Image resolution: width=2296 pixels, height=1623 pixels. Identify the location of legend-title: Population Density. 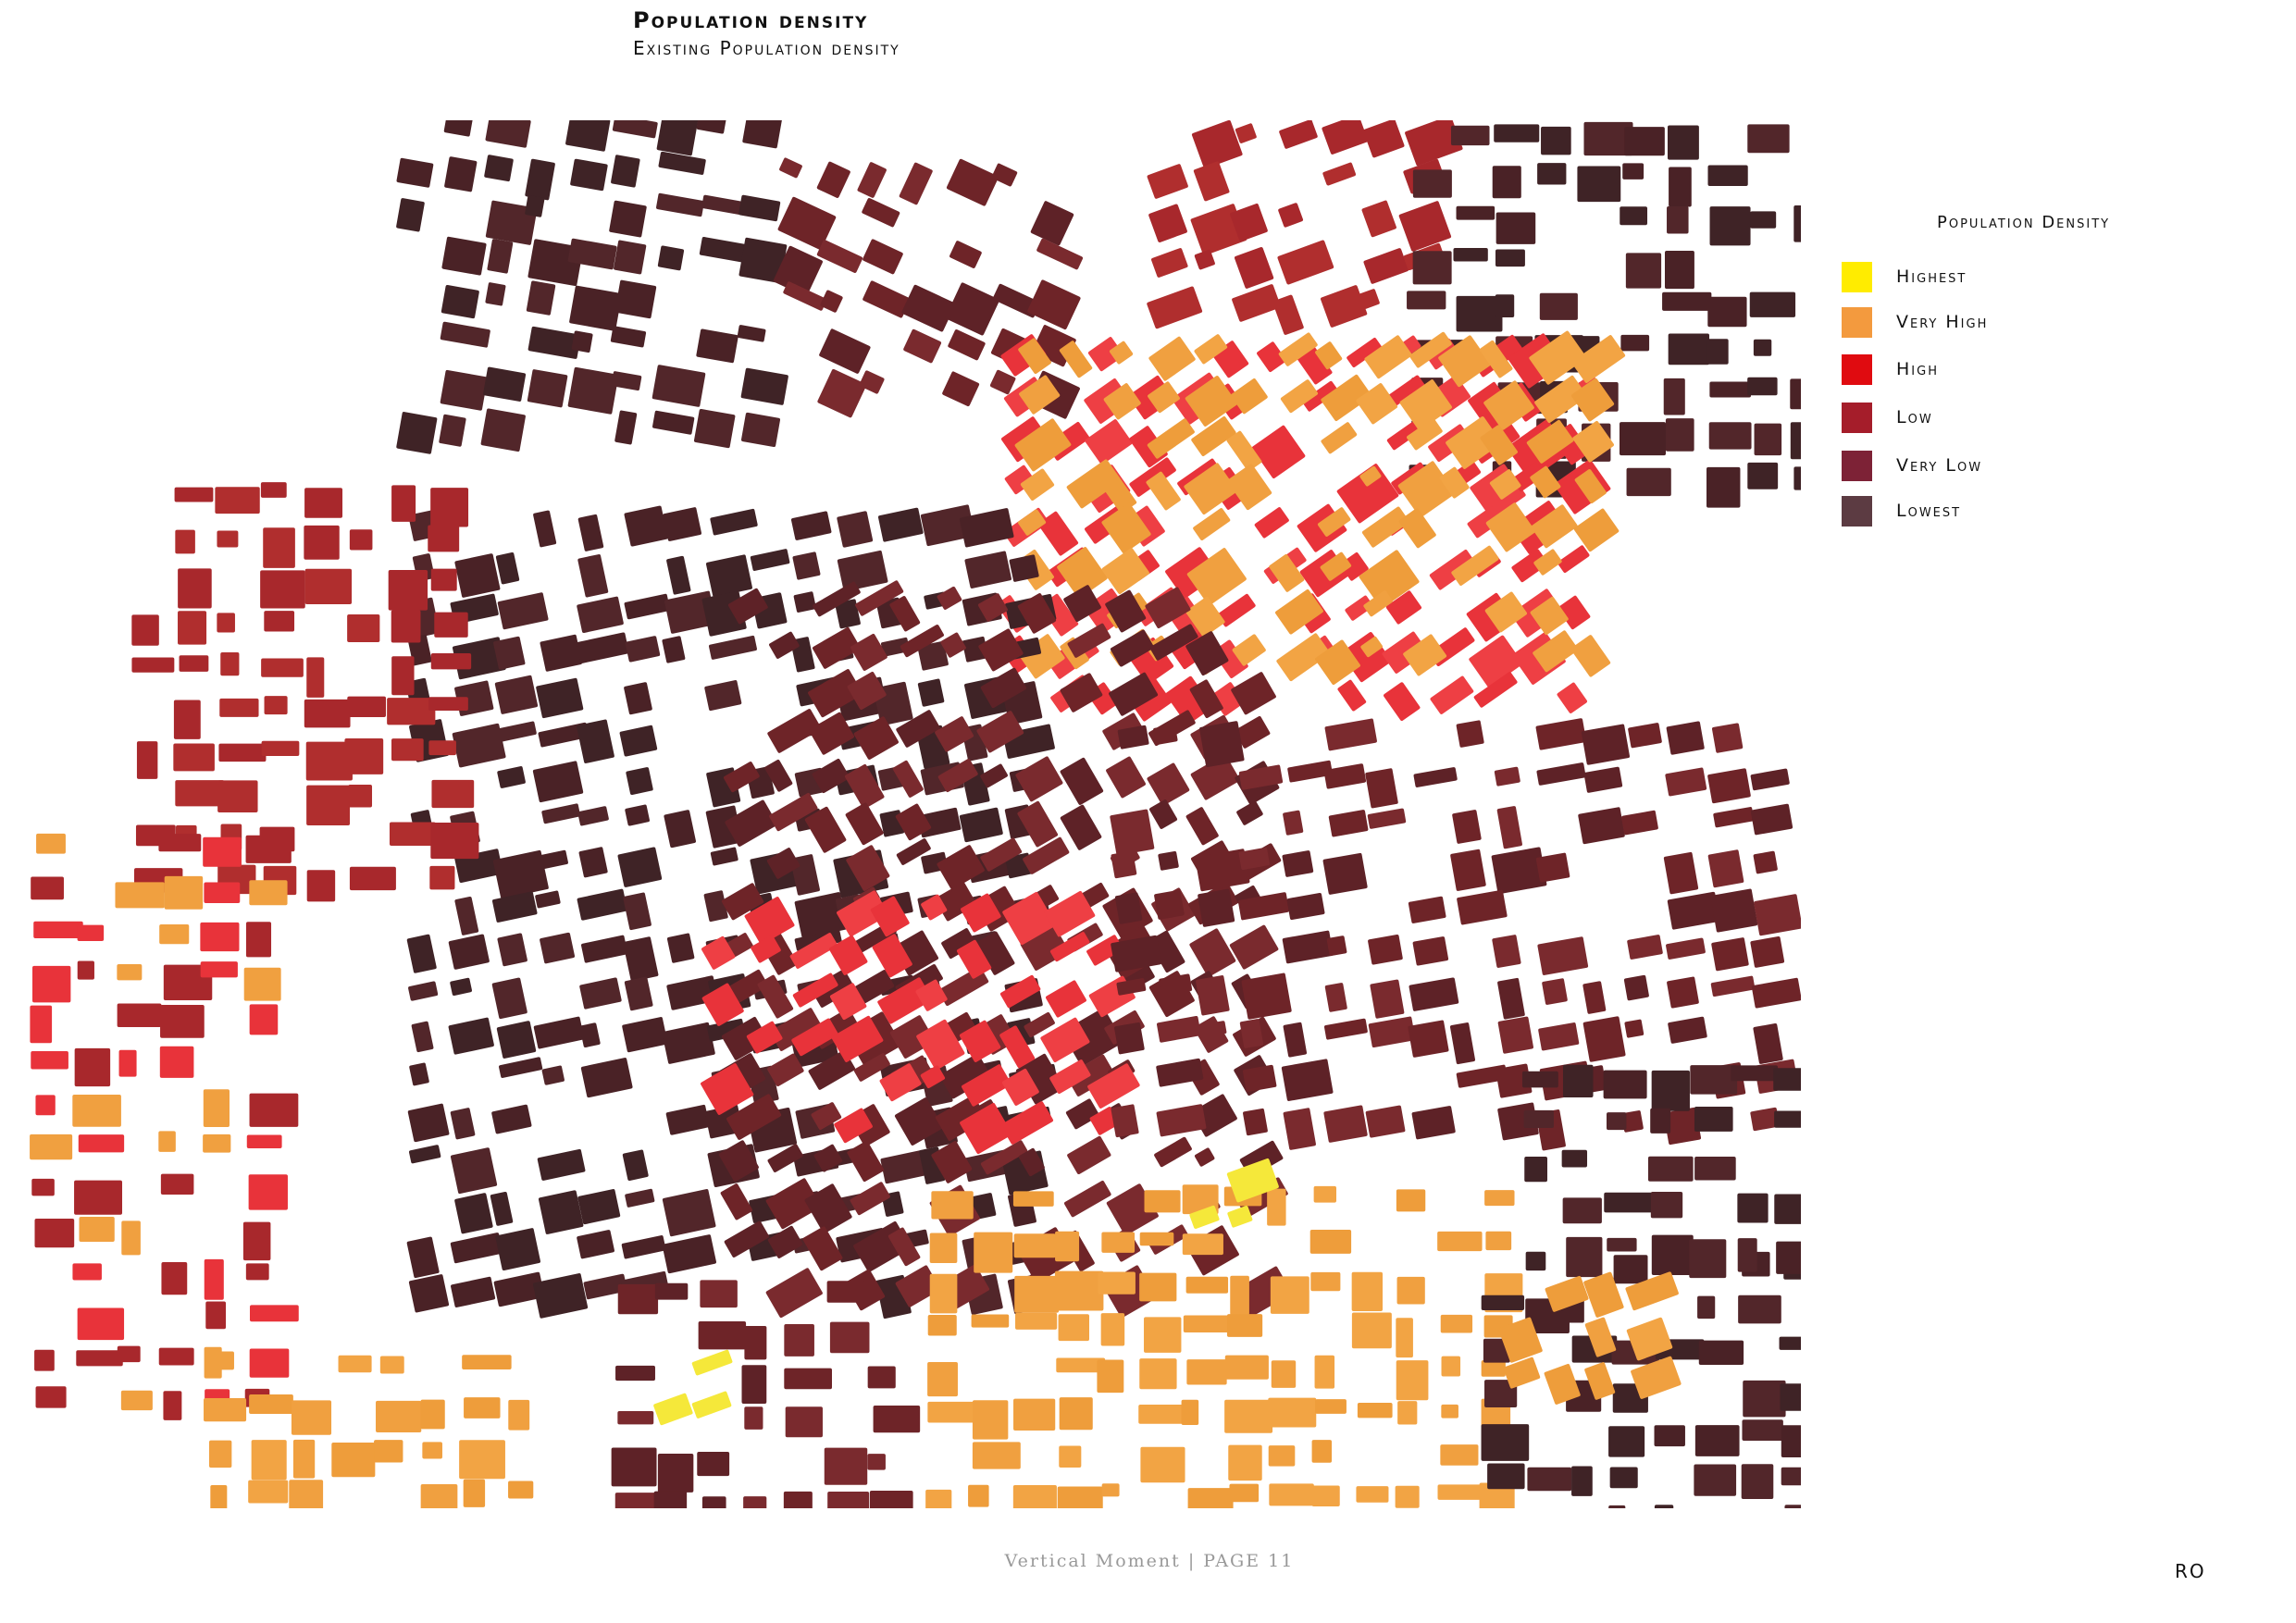
(2024, 222).